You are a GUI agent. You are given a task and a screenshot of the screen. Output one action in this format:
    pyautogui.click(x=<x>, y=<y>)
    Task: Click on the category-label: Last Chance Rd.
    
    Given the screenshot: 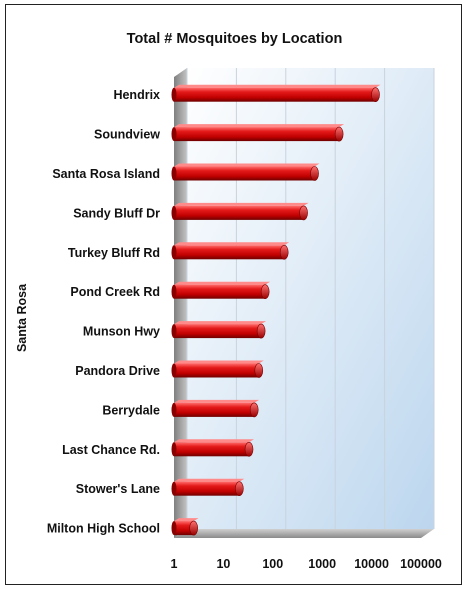 What is the action you would take?
    pyautogui.click(x=111, y=450)
    